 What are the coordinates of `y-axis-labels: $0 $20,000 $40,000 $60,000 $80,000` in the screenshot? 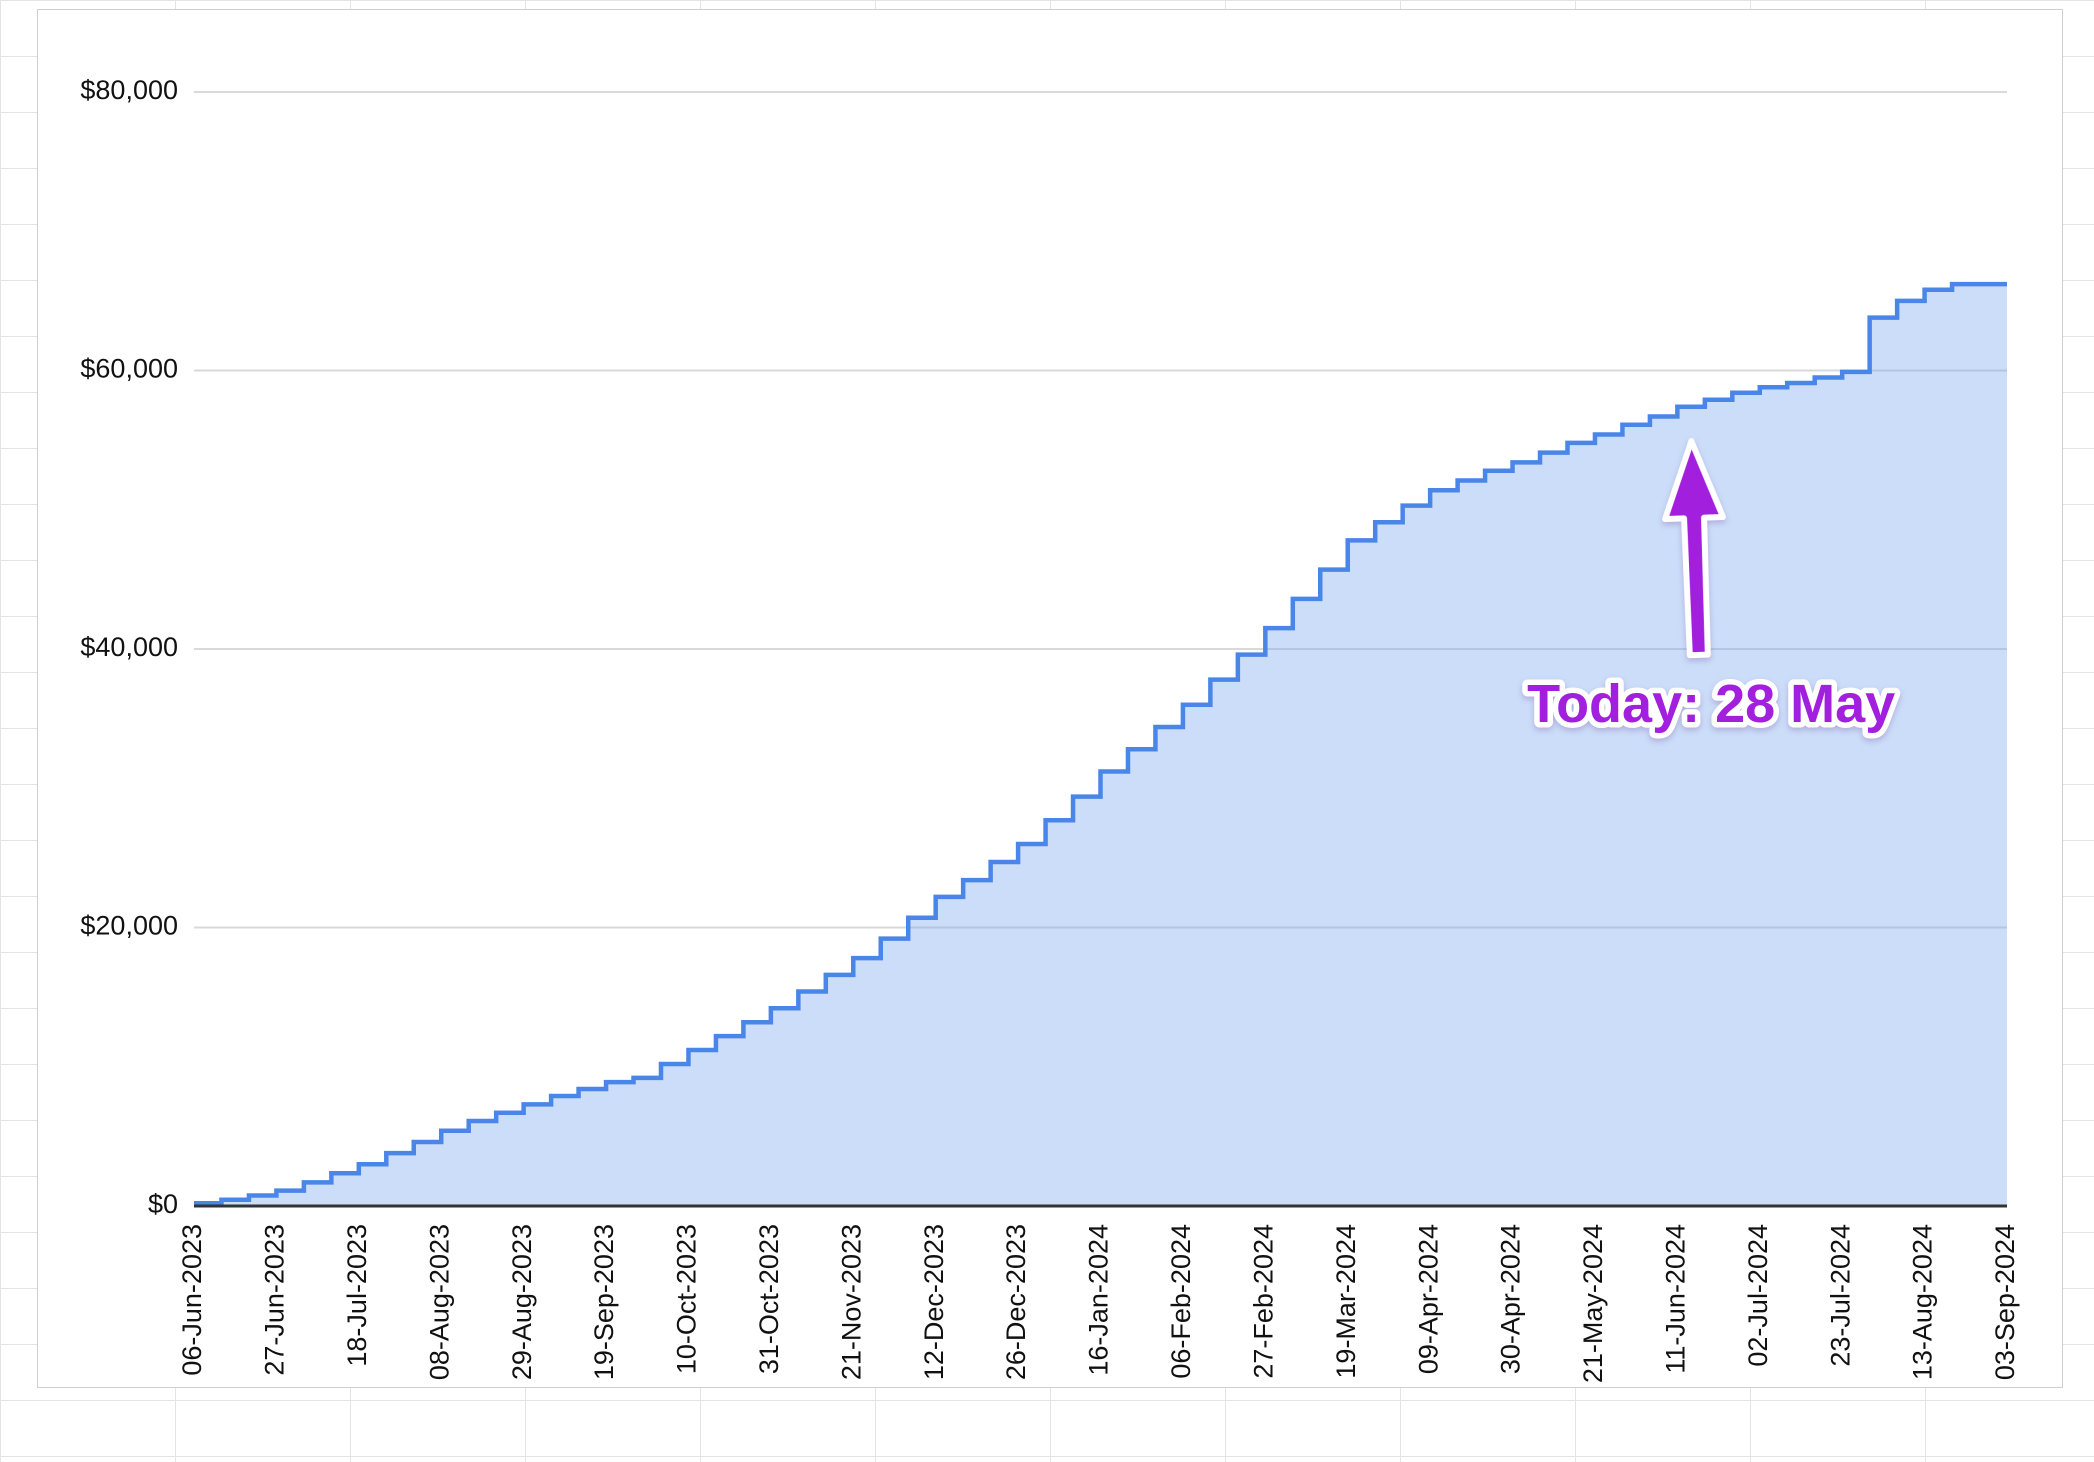 It's located at (129, 647).